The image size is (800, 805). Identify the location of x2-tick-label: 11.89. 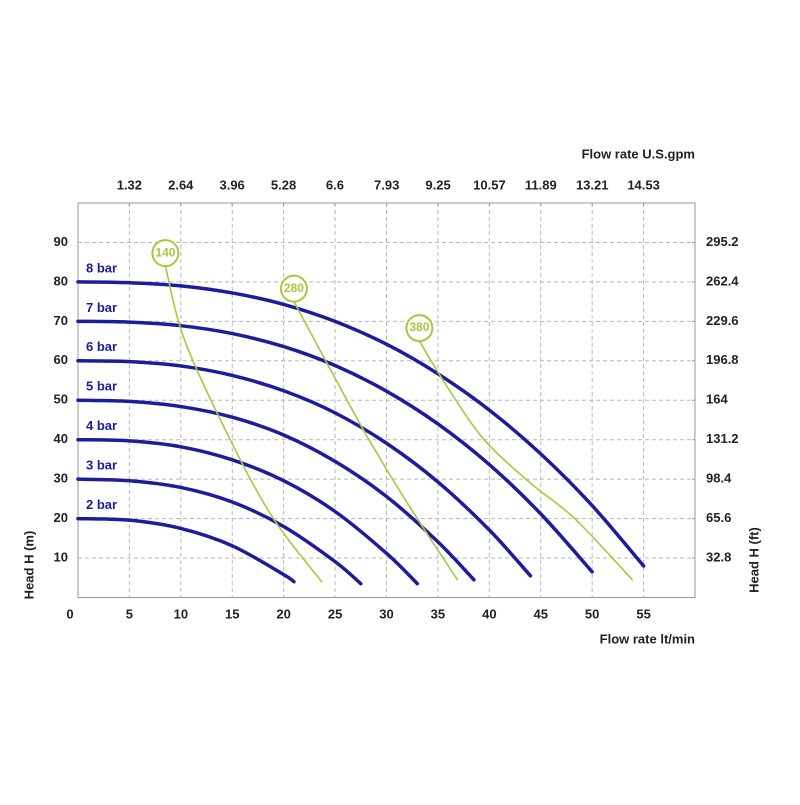
(541, 184).